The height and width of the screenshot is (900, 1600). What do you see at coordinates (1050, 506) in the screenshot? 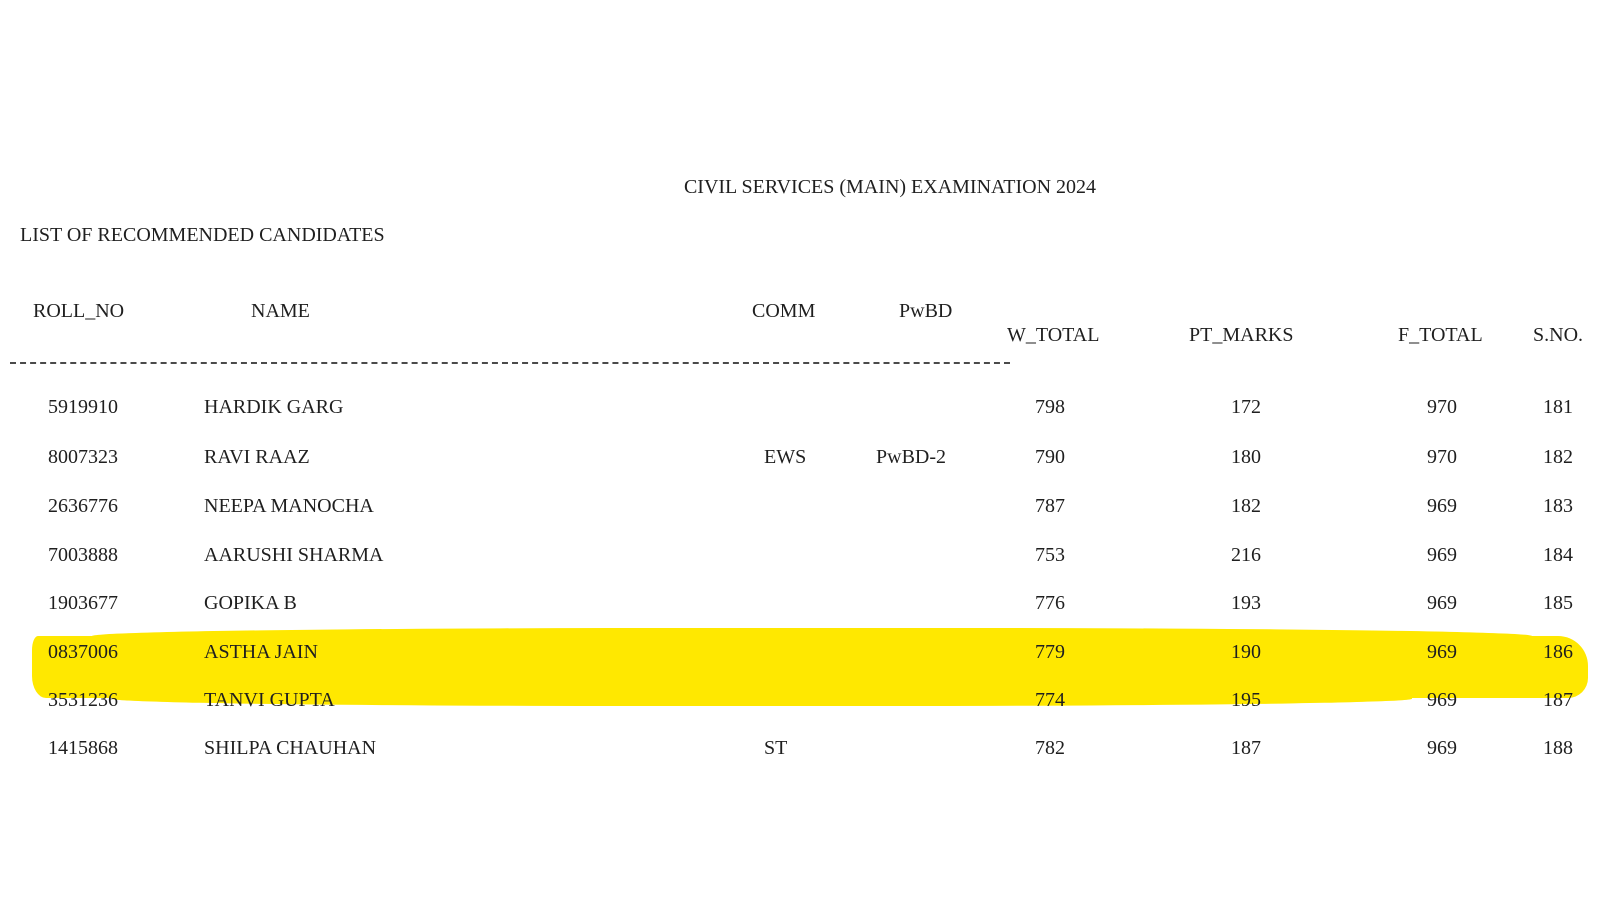
I see `cell-w-total: 787` at bounding box center [1050, 506].